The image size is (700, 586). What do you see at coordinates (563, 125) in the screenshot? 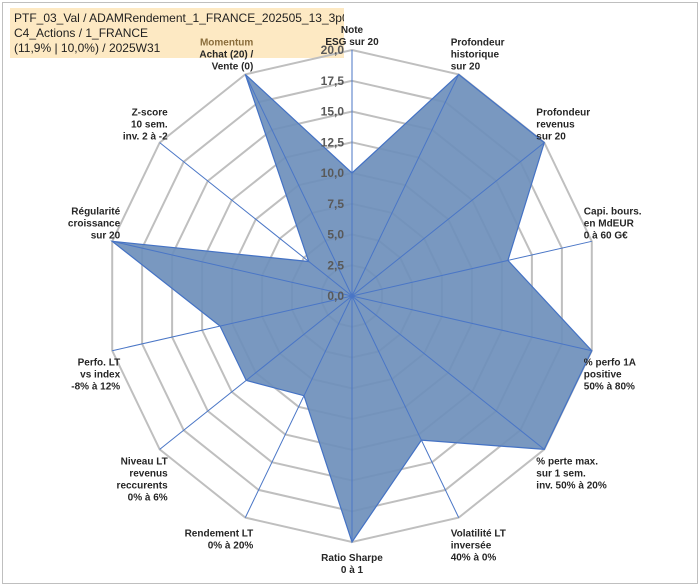
I see `axis-label: Profondeur revenus sur 20` at bounding box center [563, 125].